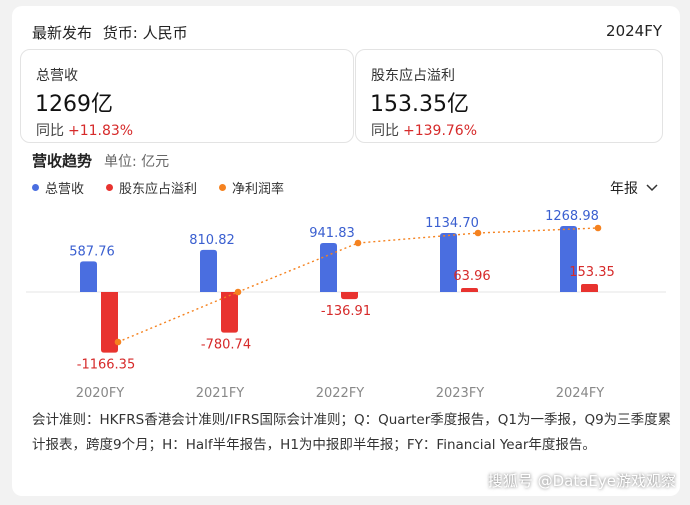 Image resolution: width=690 pixels, height=505 pixels. I want to click on data-label-revenue: 587.76, so click(92, 251).